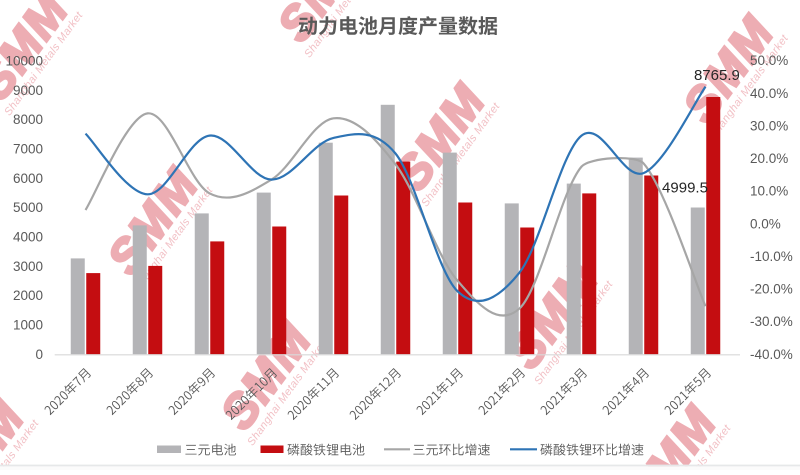  What do you see at coordinates (28, 295) in the screenshot?
I see `svg-text: 2000` at bounding box center [28, 295].